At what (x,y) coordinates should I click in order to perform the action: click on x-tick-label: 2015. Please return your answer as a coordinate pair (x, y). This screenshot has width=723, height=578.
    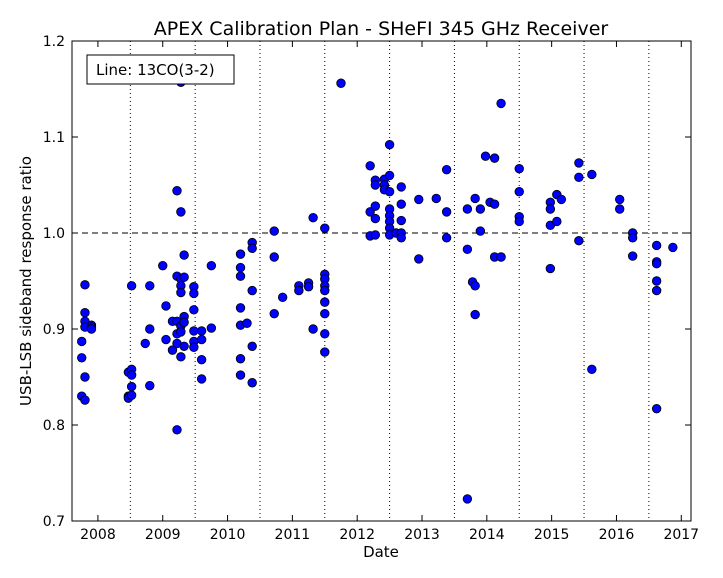
    Looking at the image, I should click on (552, 535).